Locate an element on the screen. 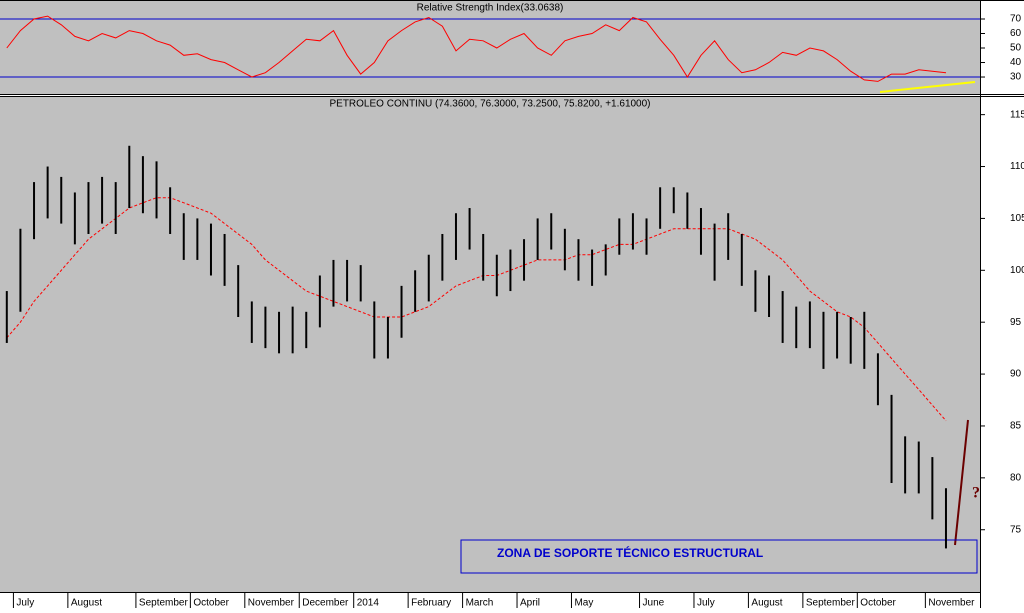  x-tick-label: May is located at coordinates (583, 603).